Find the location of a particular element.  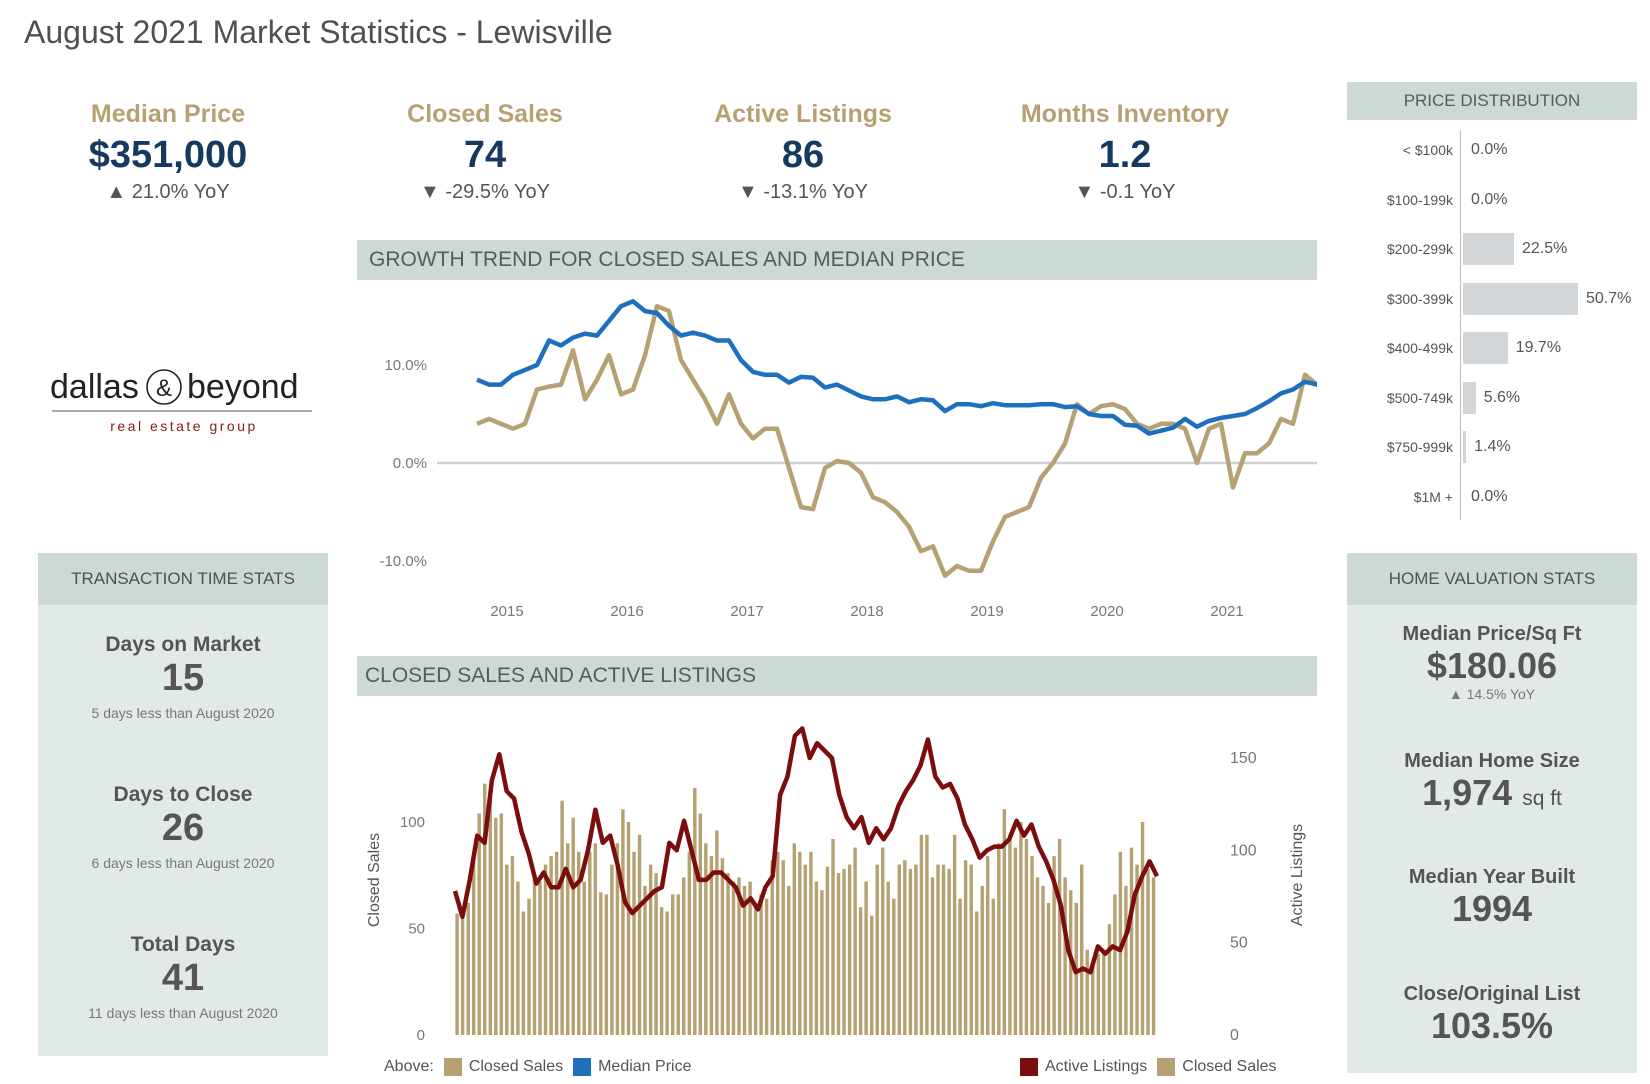

kpi-value: $351,000 is located at coordinates (168, 155).